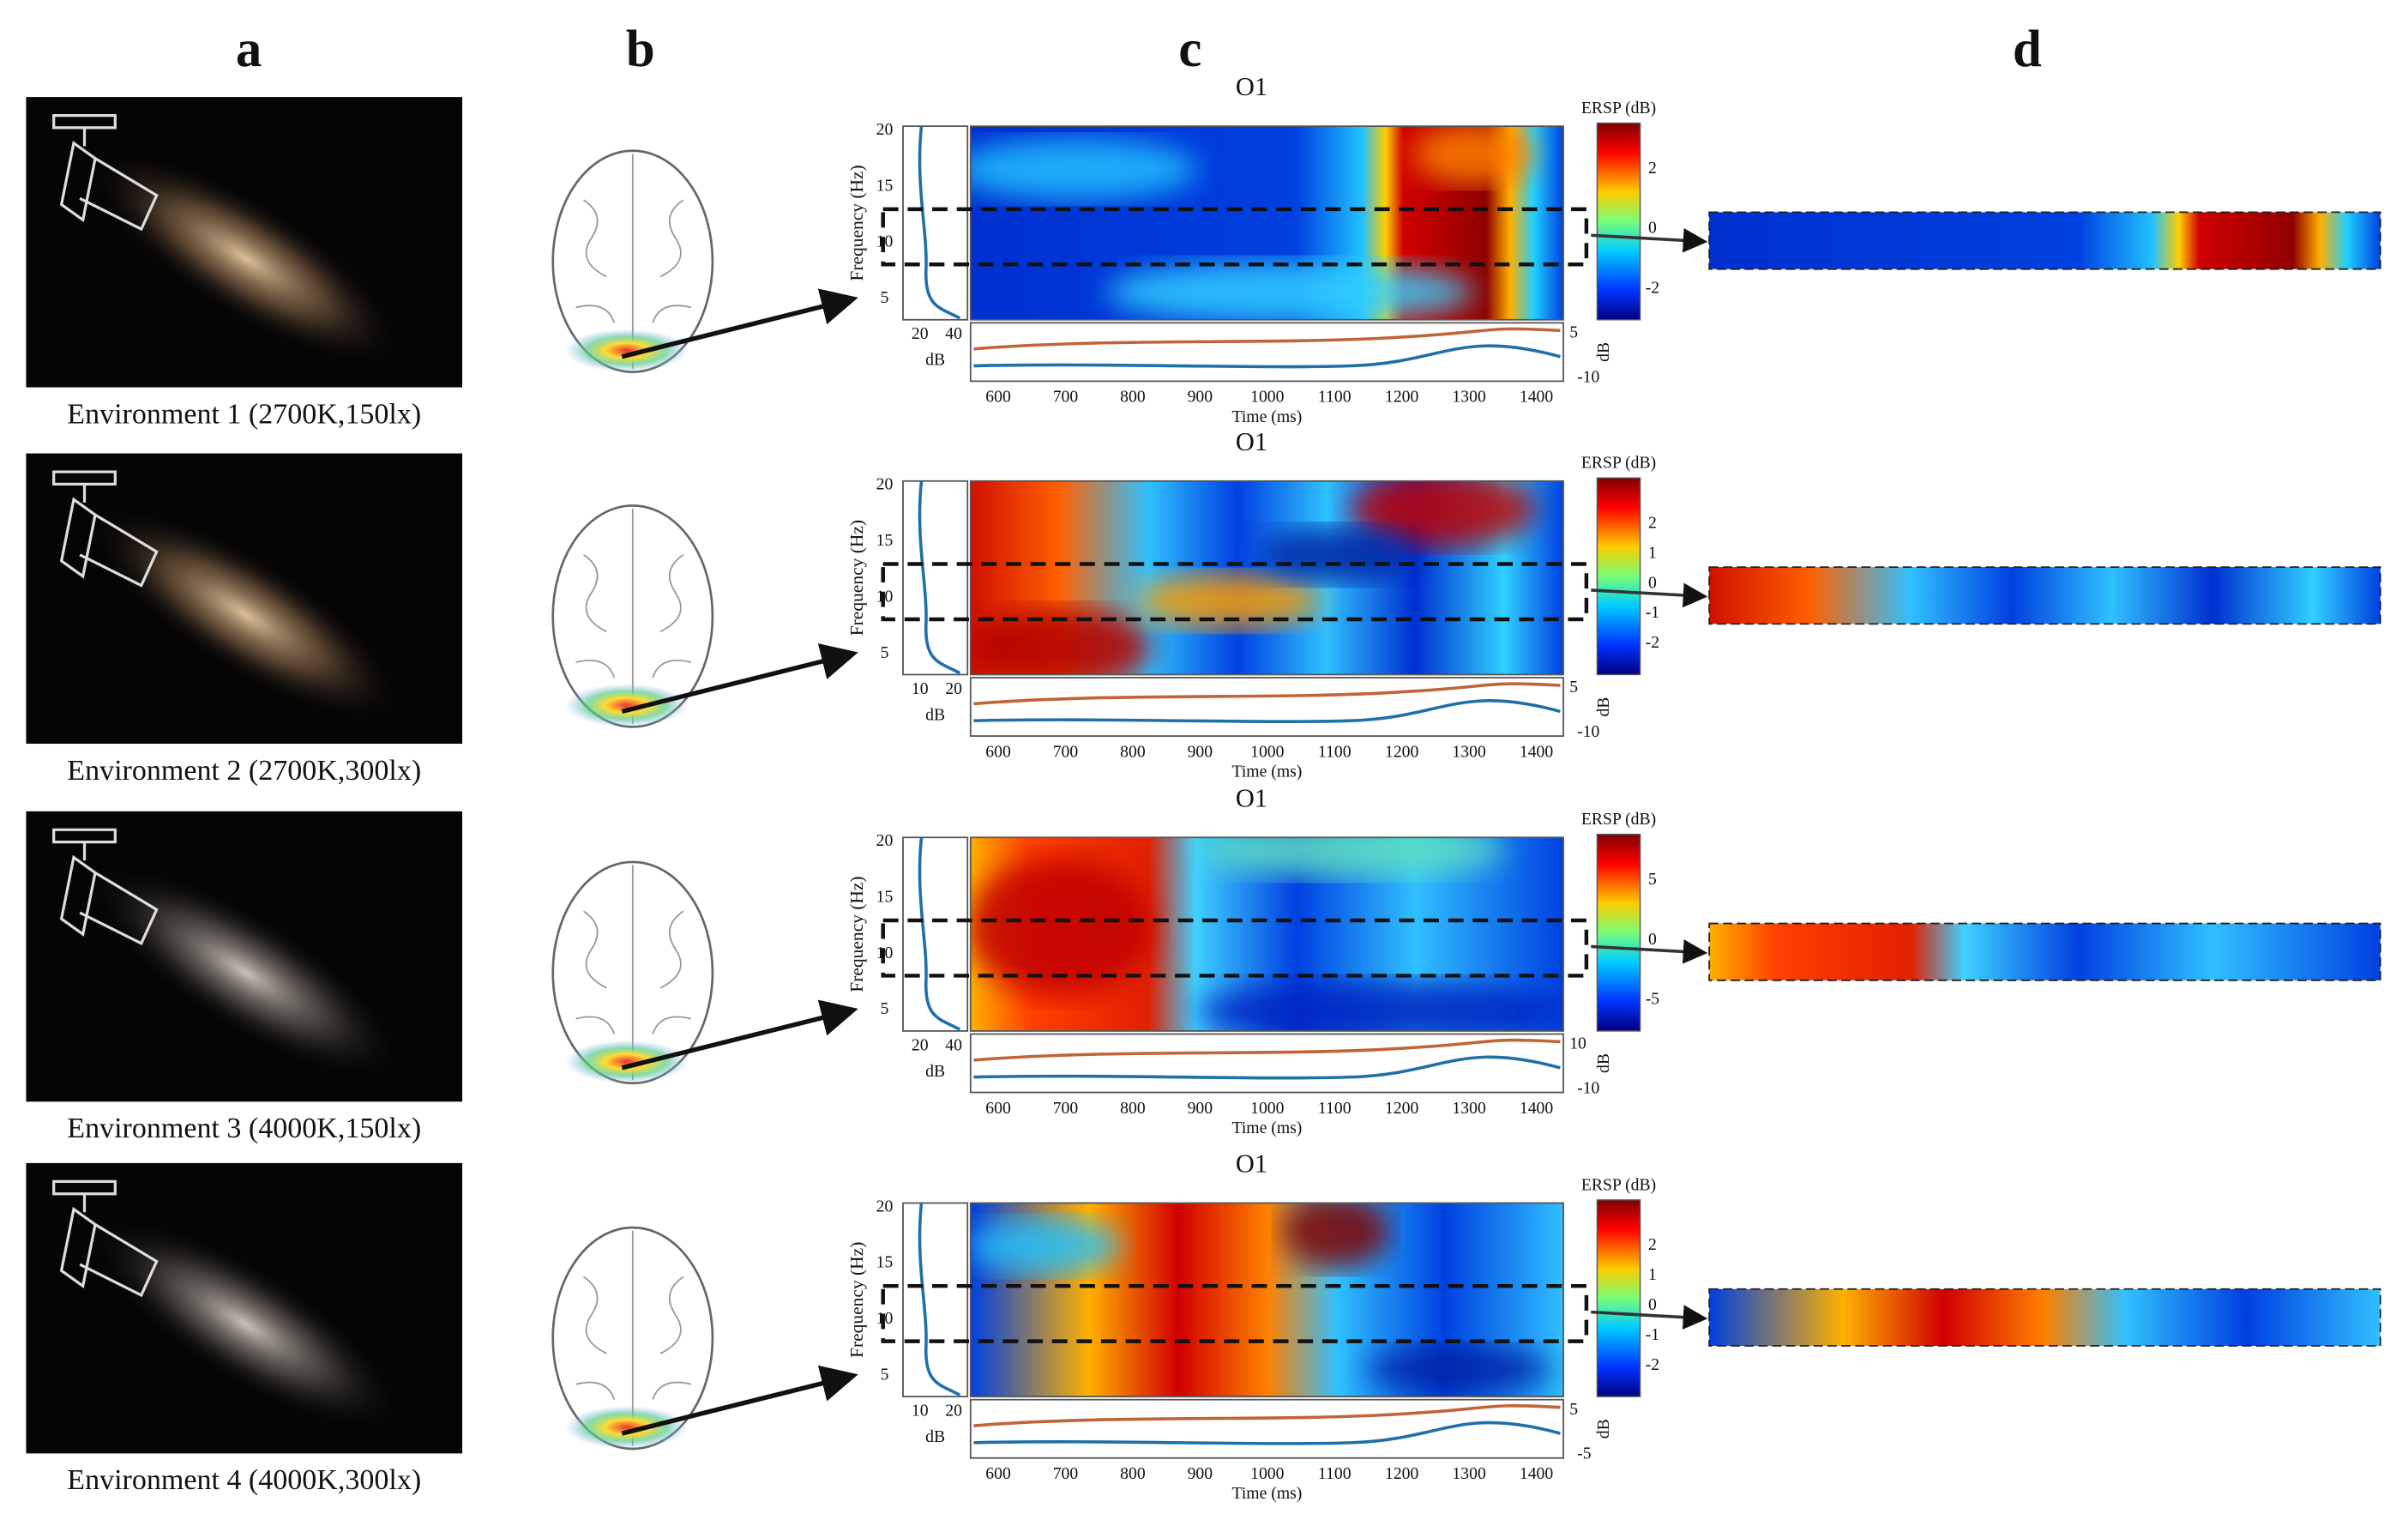  I want to click on colorbar-tick-label: 1, so click(1652, 1274).